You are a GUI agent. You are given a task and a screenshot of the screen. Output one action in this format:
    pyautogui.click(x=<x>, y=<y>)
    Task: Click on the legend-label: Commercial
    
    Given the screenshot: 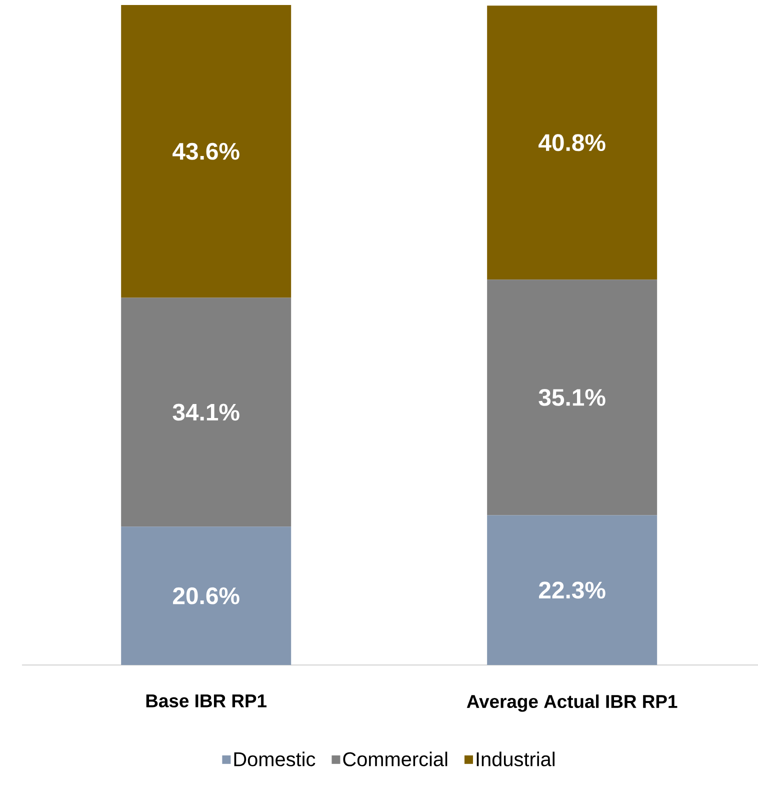 What is the action you would take?
    pyautogui.click(x=395, y=759)
    